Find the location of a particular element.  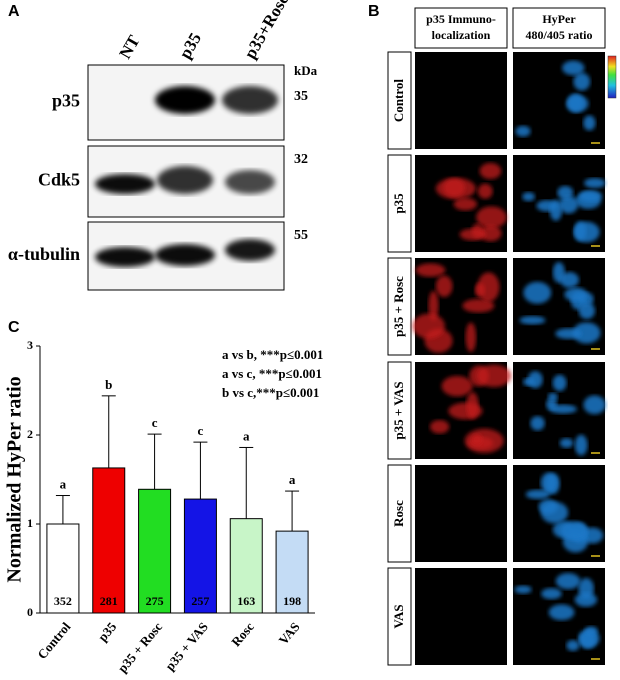

y-tick-label: 3 is located at coordinates (30, 345).